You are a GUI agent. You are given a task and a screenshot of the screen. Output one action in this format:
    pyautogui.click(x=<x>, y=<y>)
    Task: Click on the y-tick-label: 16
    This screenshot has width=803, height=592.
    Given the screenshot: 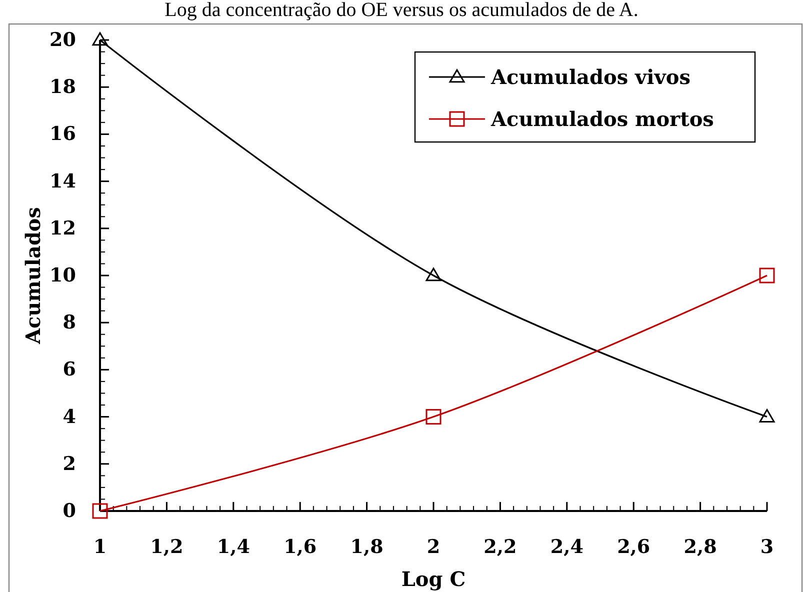 What is the action you would take?
    pyautogui.click(x=63, y=134)
    